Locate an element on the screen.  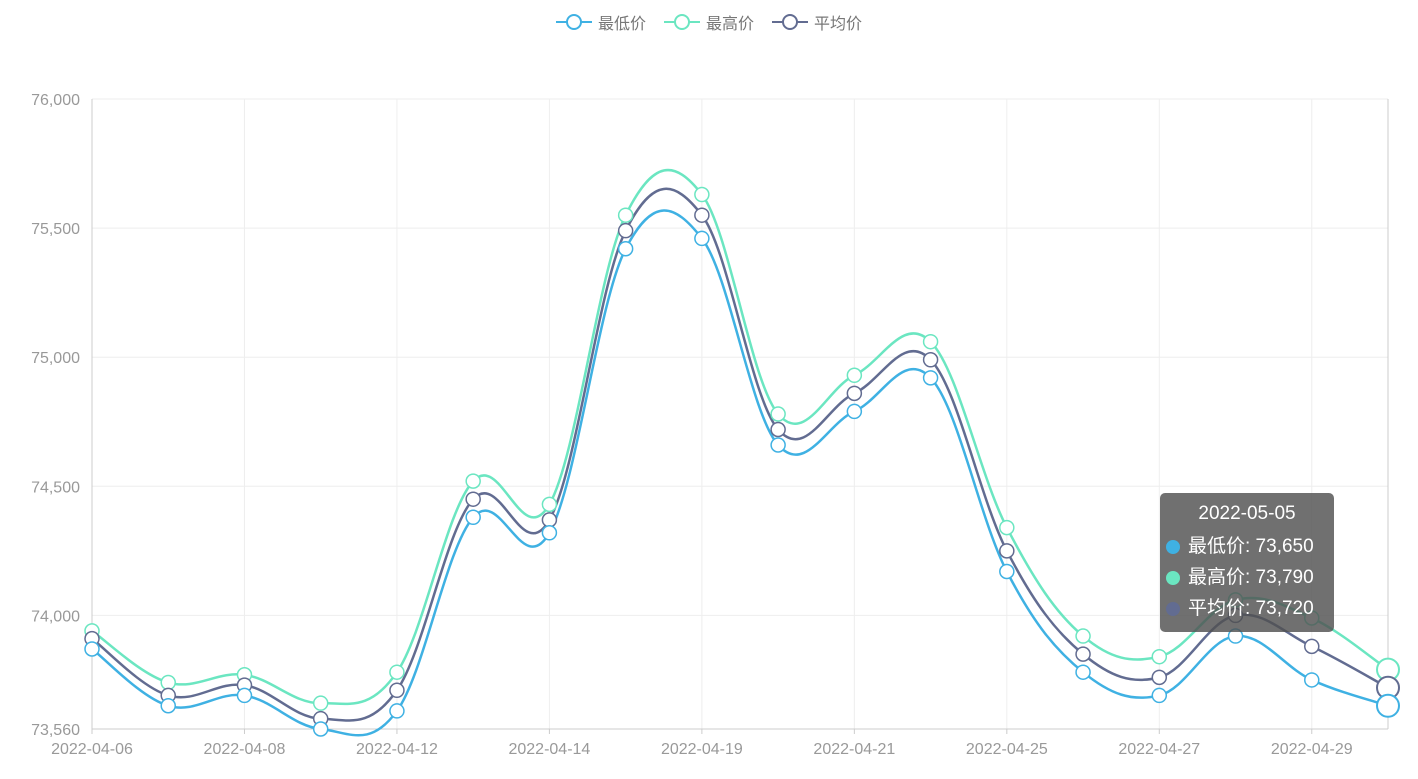
chart-legend: 最低价 最高价 平均价 is located at coordinates (709, 22).